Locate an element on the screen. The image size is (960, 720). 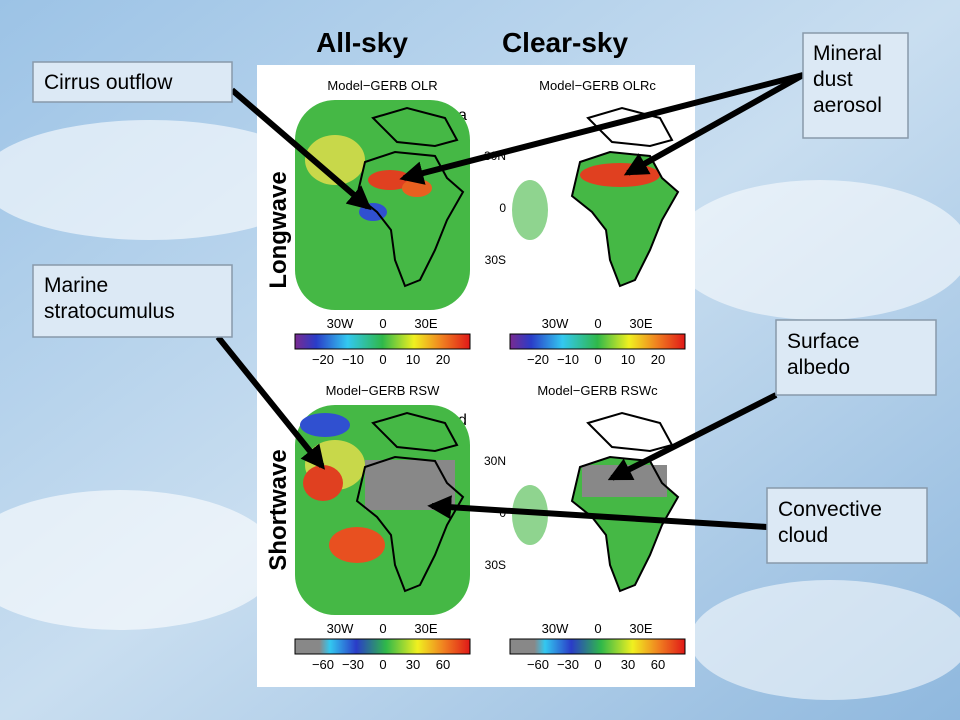
callout-text: Cirrus outflow is located at coordinates (108, 82).